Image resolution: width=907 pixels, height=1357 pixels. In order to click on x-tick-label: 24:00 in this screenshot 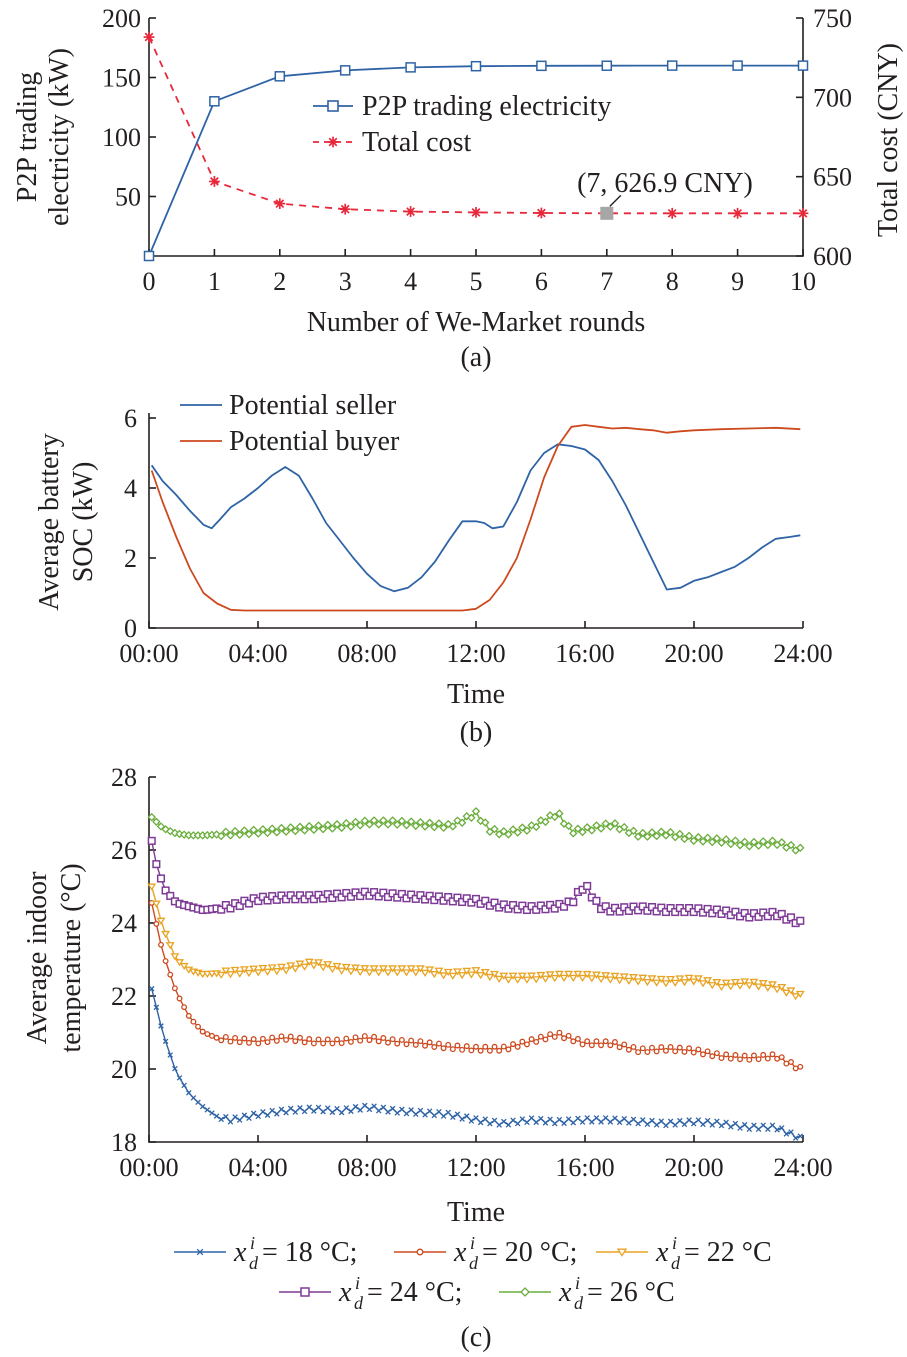, I will do `click(802, 1167)`.